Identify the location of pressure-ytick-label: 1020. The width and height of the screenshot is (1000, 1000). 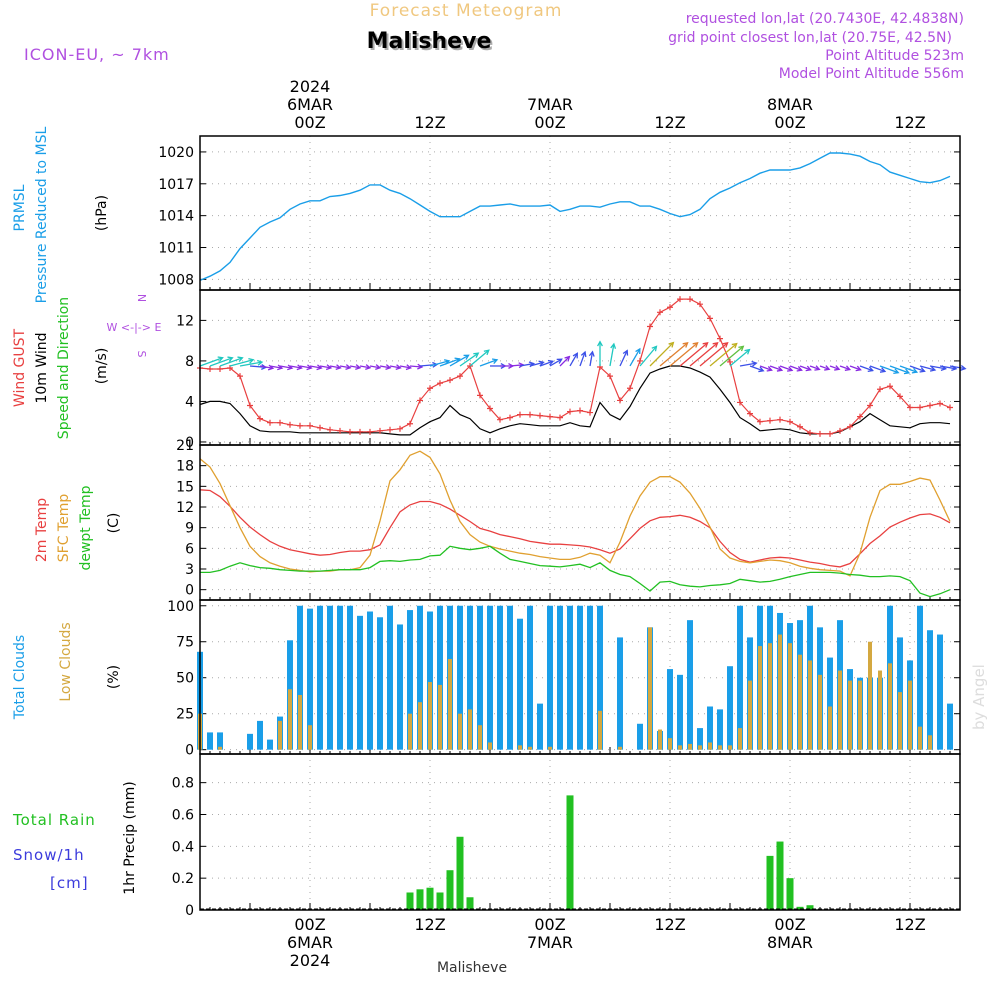
(176, 153).